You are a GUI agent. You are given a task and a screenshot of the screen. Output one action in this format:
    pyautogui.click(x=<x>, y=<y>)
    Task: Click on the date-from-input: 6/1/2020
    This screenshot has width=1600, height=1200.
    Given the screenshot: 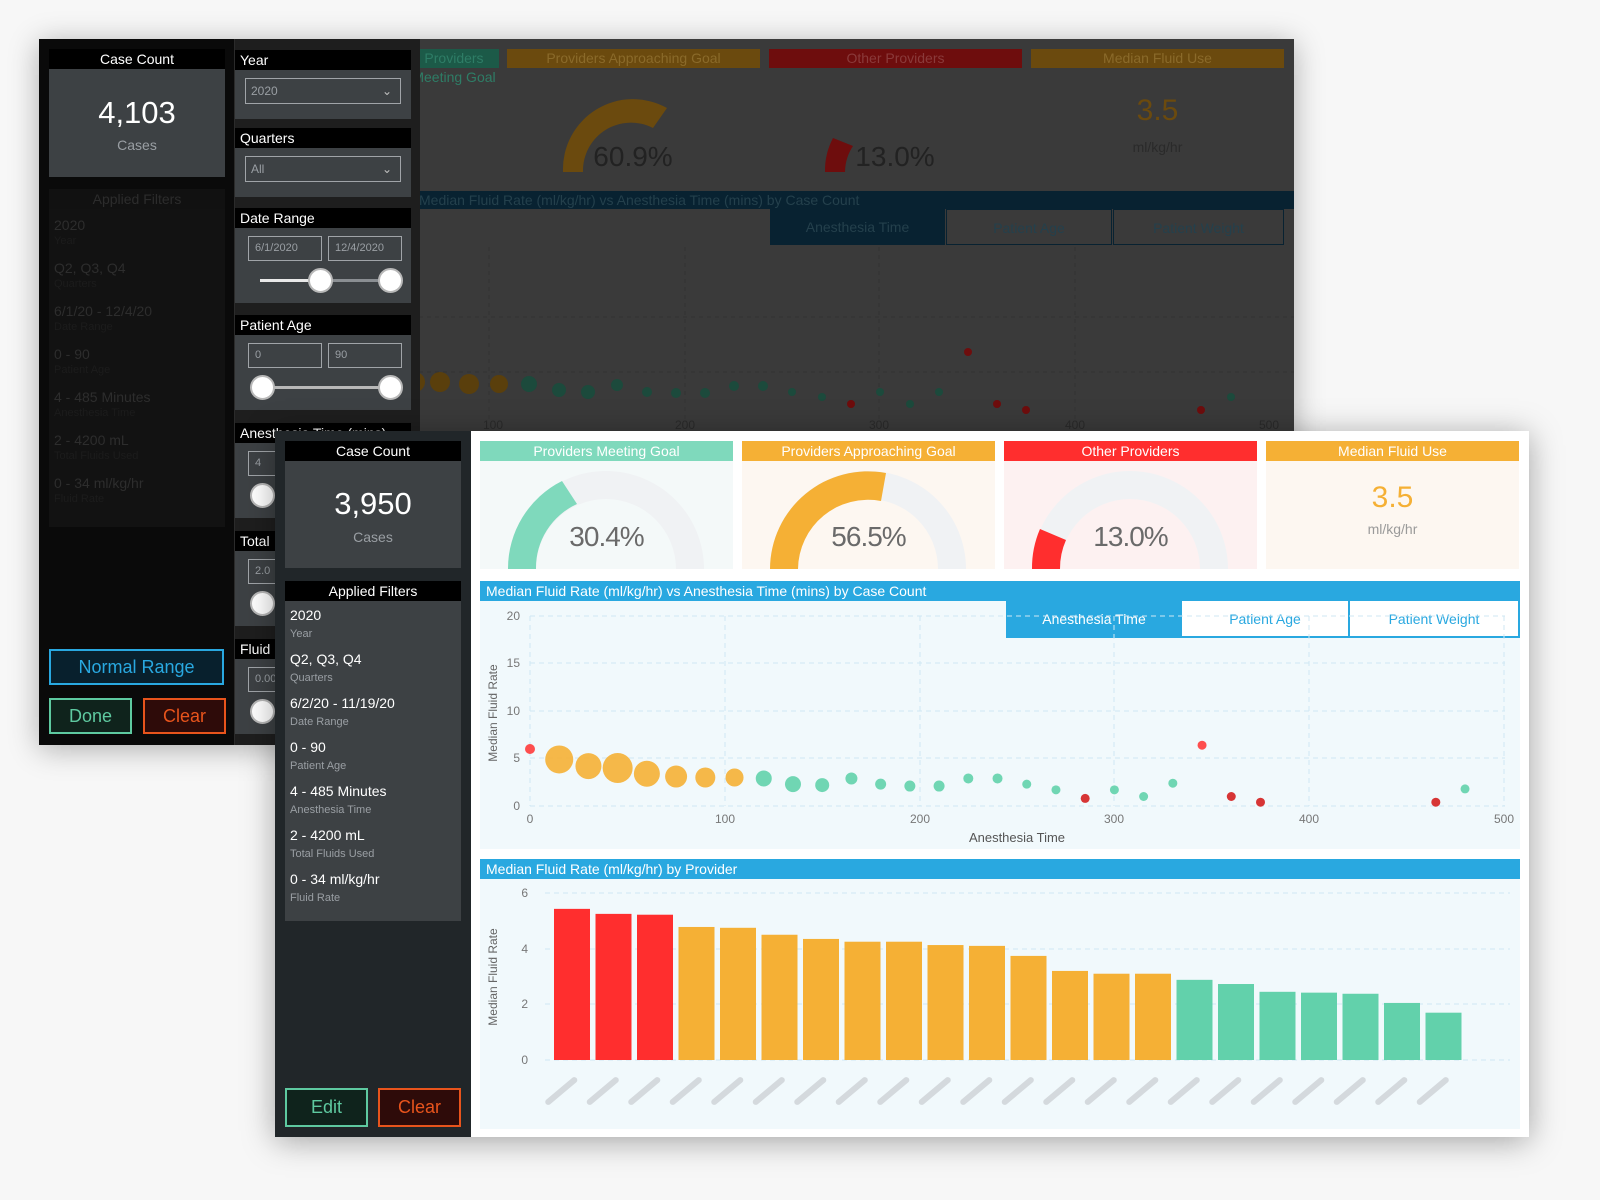 What is the action you would take?
    pyautogui.click(x=285, y=248)
    